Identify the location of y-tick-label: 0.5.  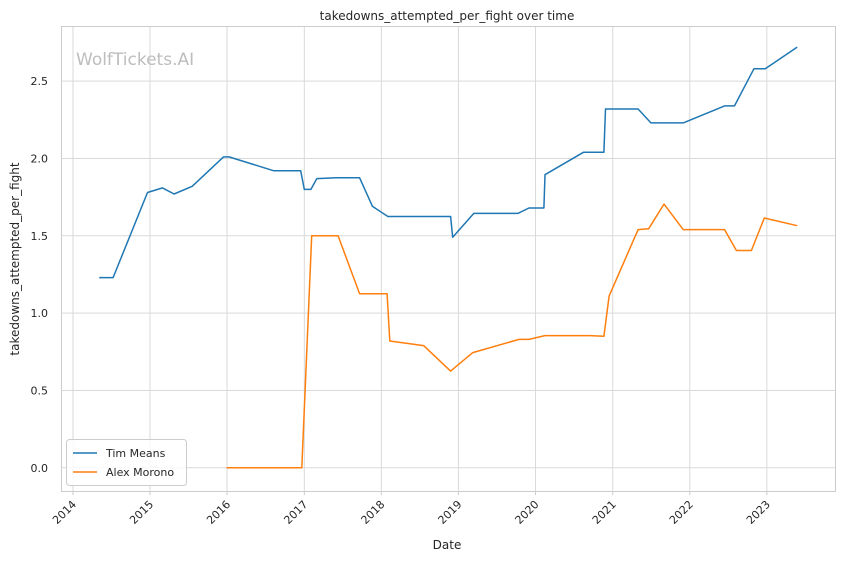
(40, 390).